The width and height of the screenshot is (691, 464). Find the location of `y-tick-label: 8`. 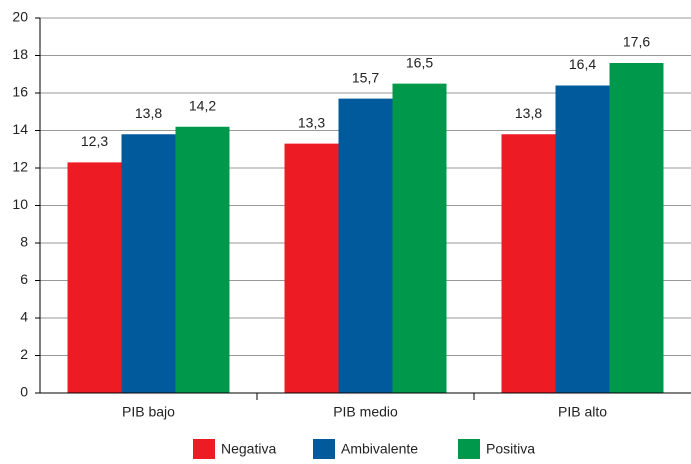

y-tick-label: 8 is located at coordinates (24, 242).